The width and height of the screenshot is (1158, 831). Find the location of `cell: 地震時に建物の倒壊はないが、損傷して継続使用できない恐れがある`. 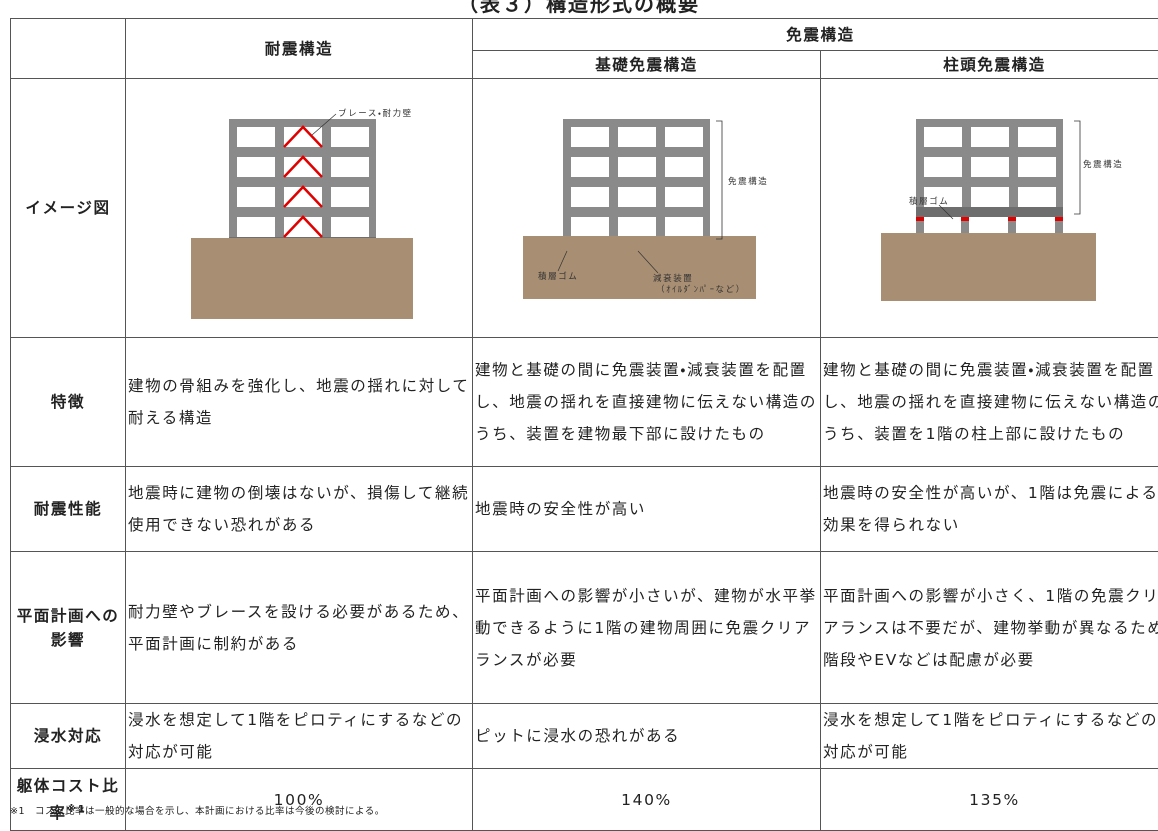

cell: 地震時に建物の倒壊はないが、損傷して継続使用できない恐れがある is located at coordinates (299, 509).